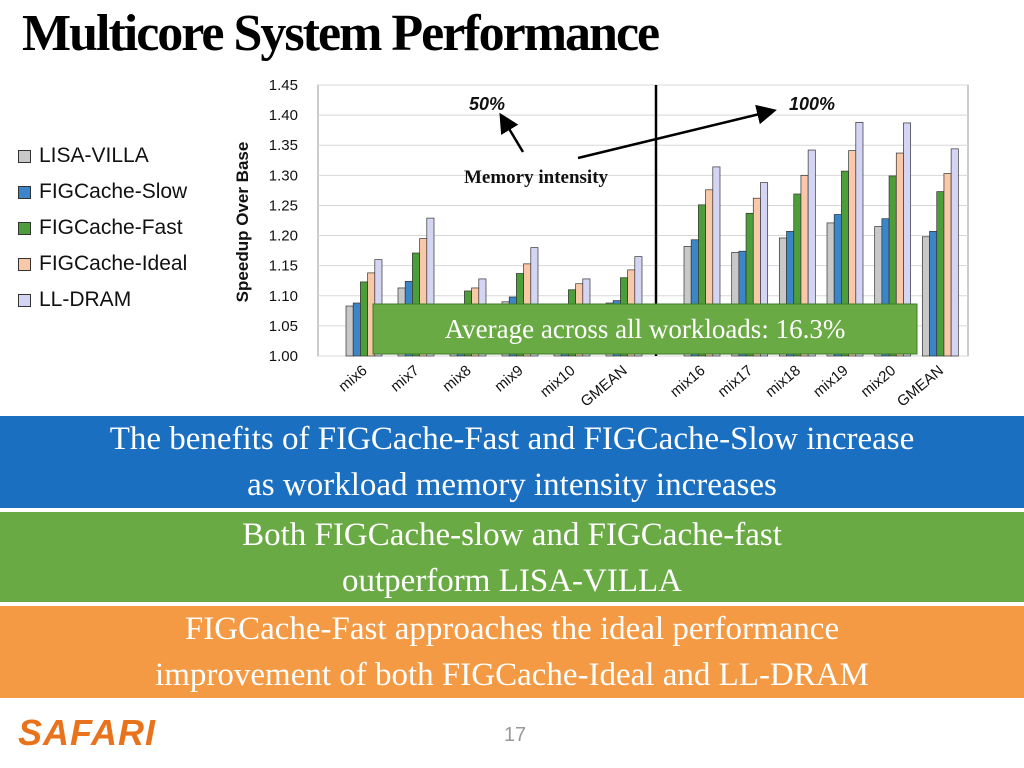  I want to click on y-tick-label: 1.35, so click(283, 145).